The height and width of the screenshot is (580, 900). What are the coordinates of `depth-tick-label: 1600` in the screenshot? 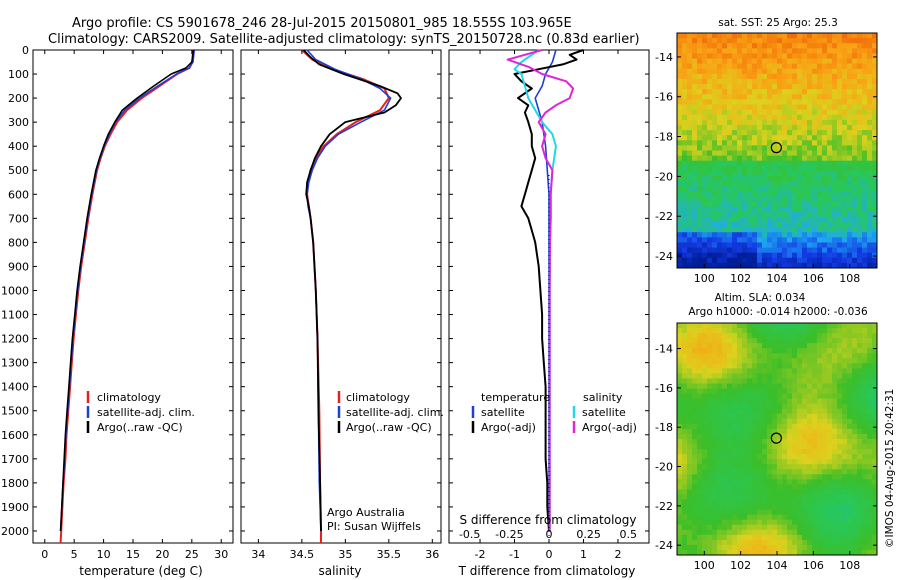 It's located at (15, 435).